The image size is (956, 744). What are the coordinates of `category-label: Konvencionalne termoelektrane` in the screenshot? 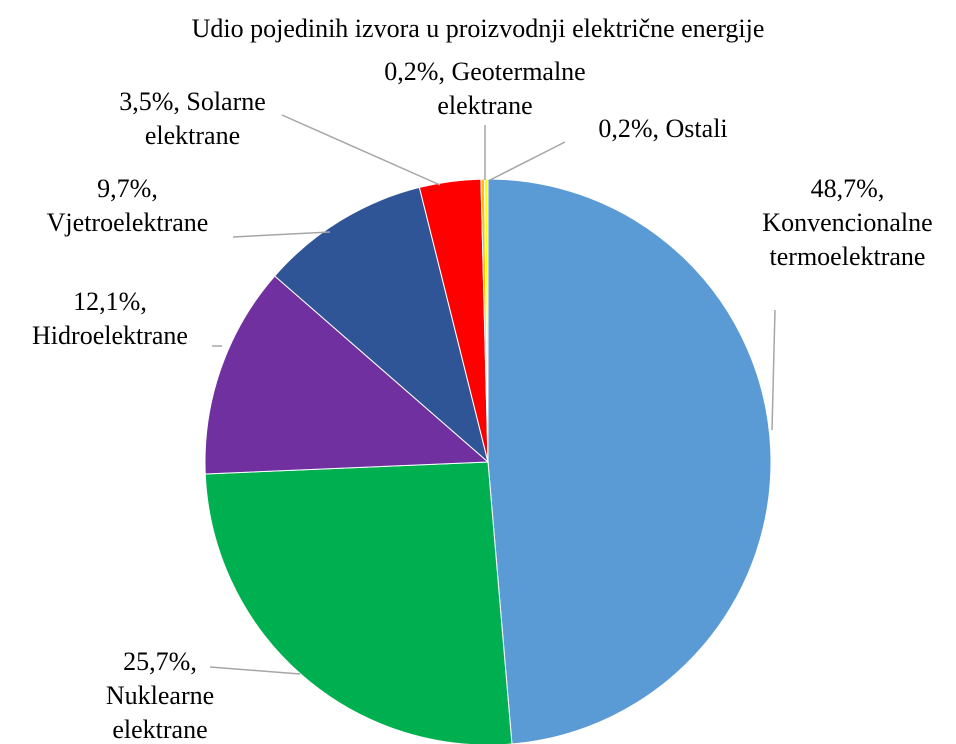 It's located at (847, 239).